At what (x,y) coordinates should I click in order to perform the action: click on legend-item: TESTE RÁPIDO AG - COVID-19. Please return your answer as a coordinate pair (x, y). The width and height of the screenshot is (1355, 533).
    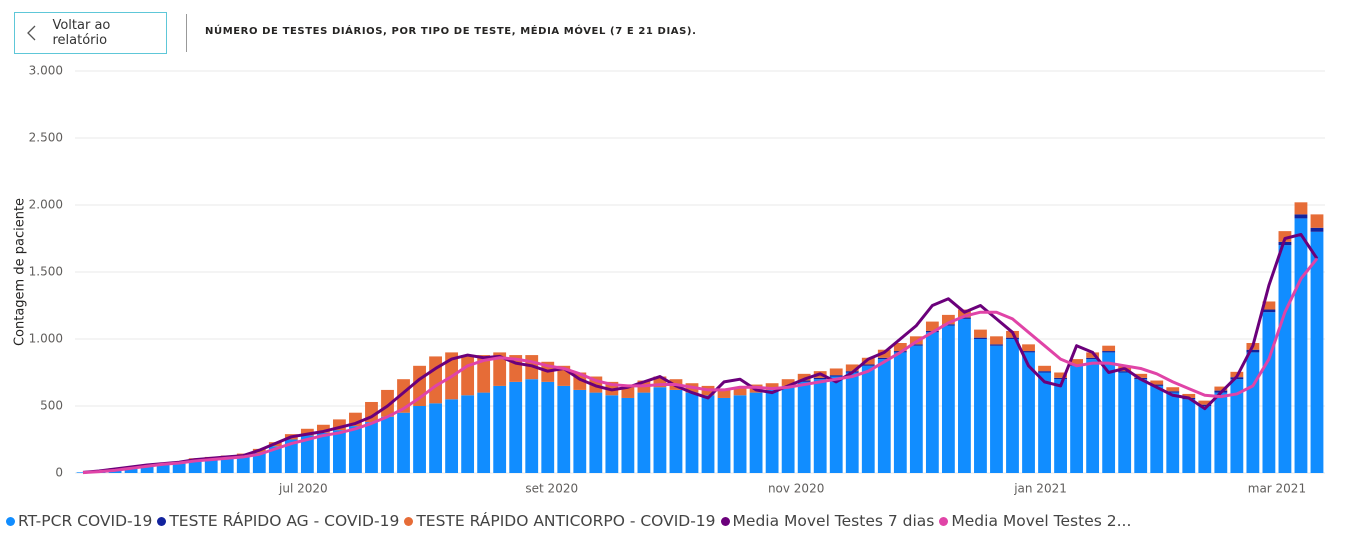
    Looking at the image, I should click on (278, 521).